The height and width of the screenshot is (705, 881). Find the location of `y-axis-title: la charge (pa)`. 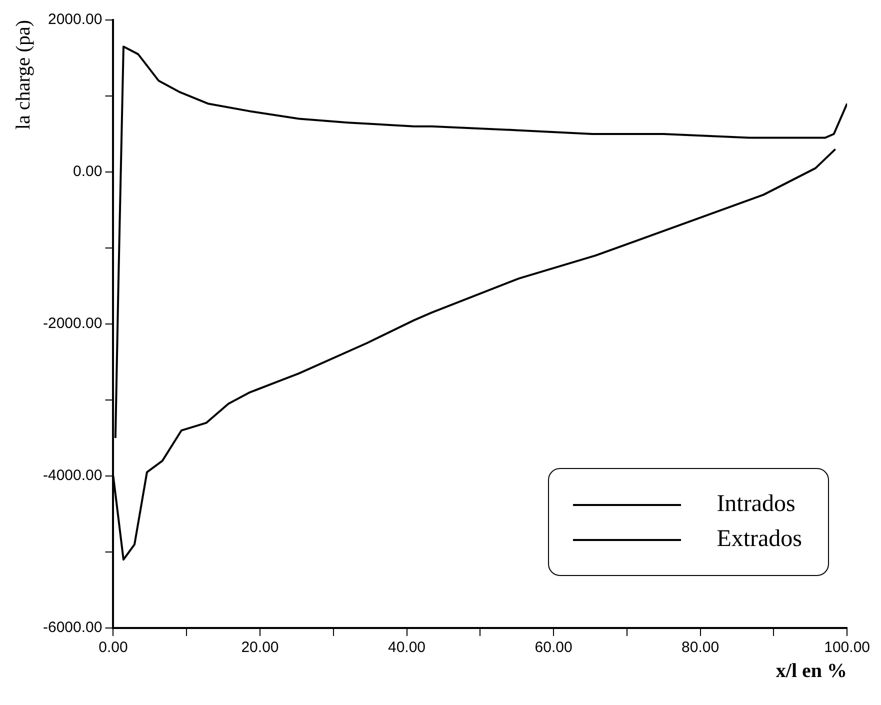

y-axis-title: la charge (pa) is located at coordinates (23, 75).